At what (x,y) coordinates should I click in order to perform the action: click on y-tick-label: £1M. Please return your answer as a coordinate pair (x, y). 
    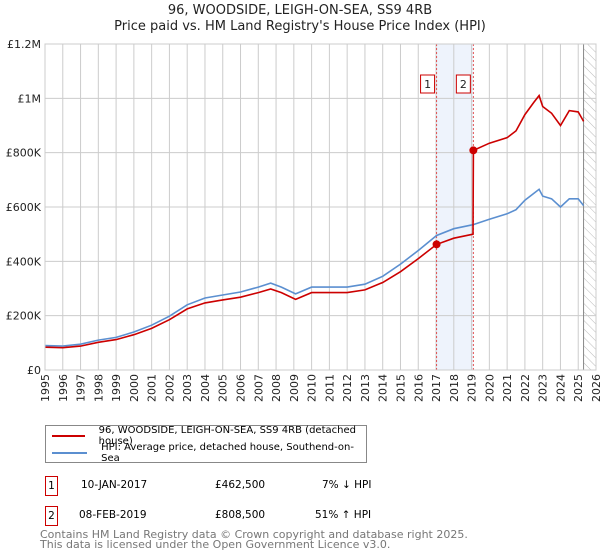
    Looking at the image, I should click on (30, 98).